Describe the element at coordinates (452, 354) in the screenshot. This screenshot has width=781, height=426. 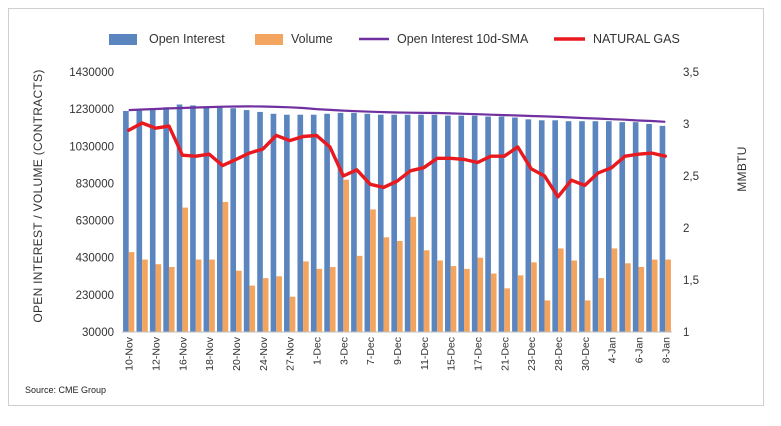
I see `x-tick-label: 15-Dec` at that location.